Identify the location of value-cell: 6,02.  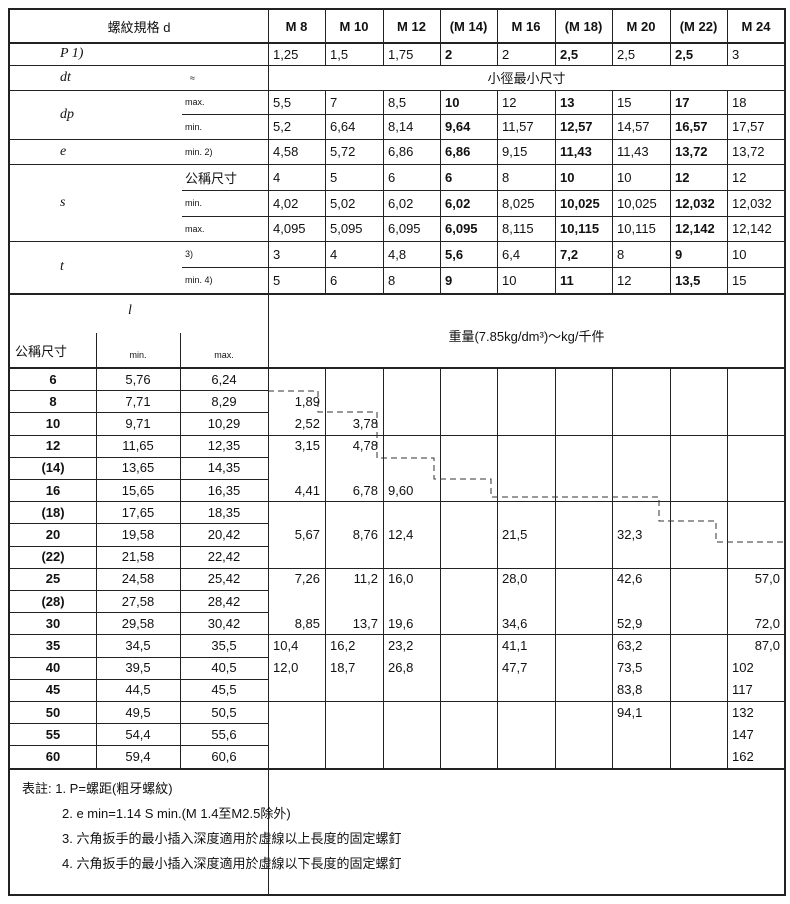
(401, 203).